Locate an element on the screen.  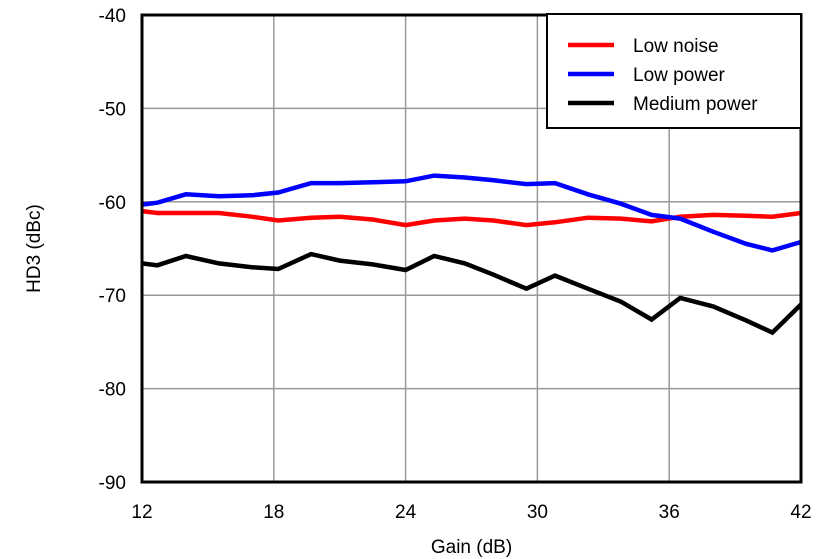
y-tick-label: -80 is located at coordinates (112, 390).